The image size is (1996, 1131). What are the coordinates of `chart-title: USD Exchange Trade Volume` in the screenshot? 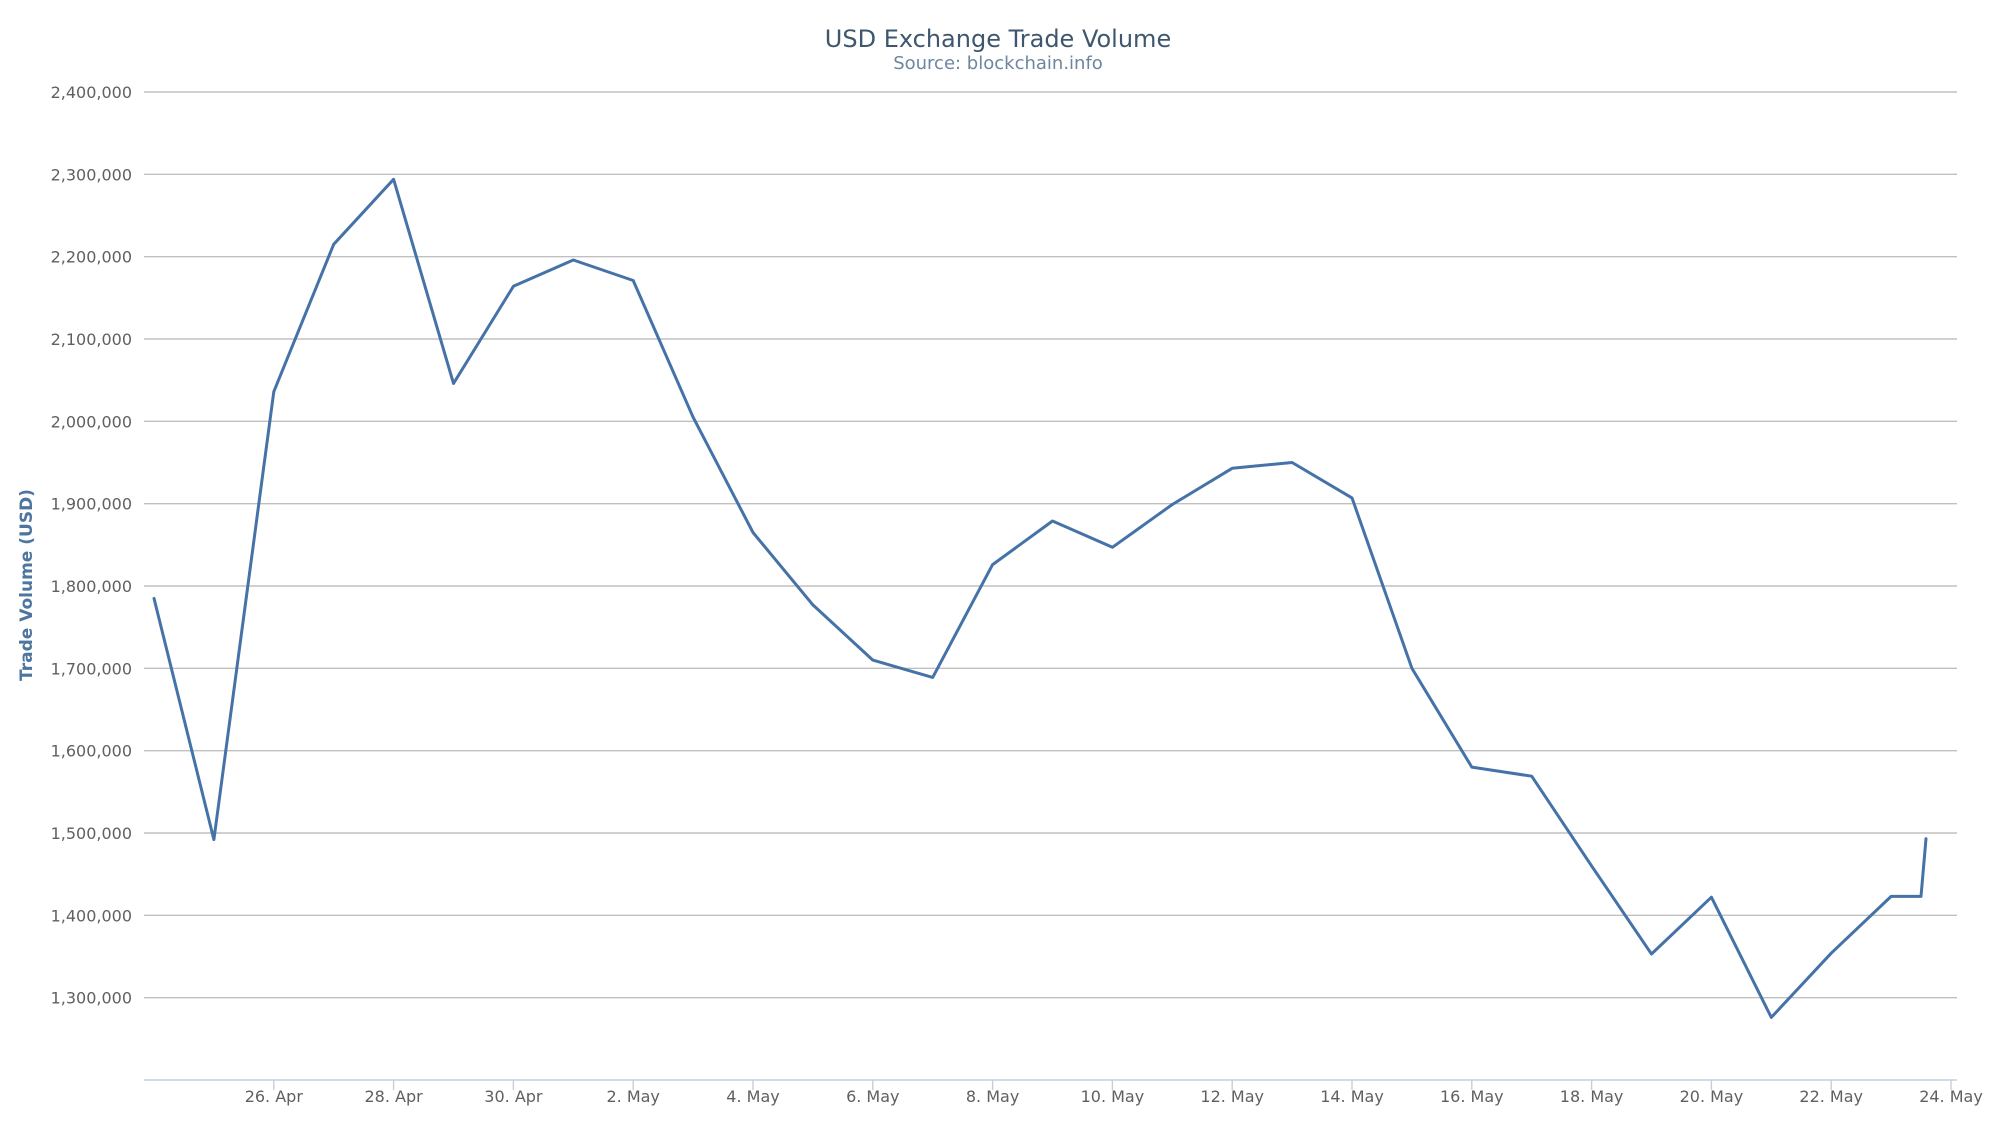 It's located at (998, 39).